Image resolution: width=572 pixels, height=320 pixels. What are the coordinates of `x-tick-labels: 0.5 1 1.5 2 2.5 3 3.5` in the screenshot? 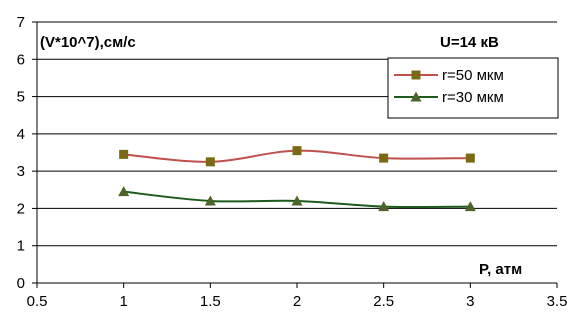 It's located at (297, 301).